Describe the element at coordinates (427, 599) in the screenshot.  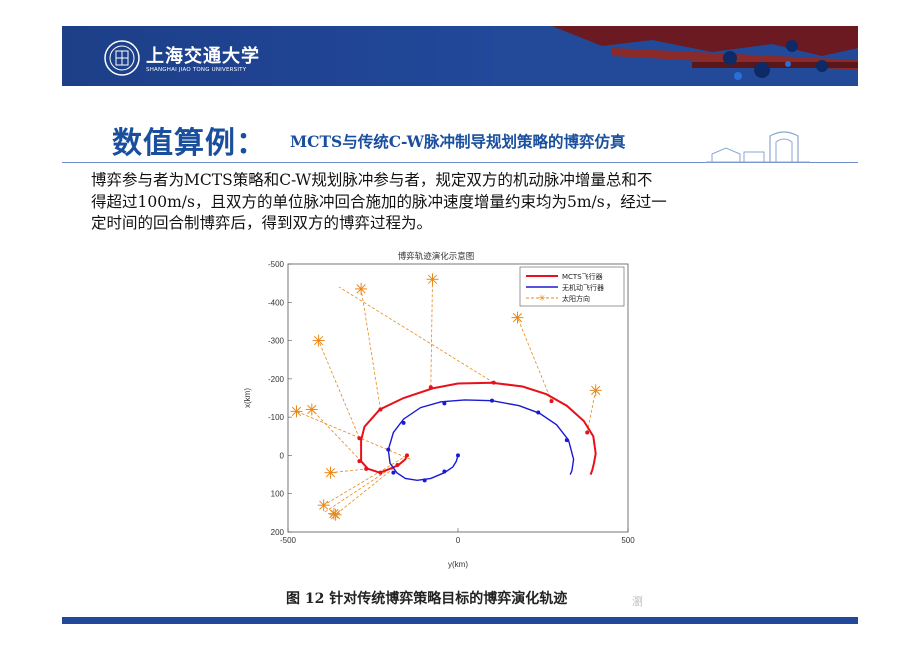
I see `figure-caption: 图 12 针对传统博弈策略目标的博弈演化轨迹` at that location.